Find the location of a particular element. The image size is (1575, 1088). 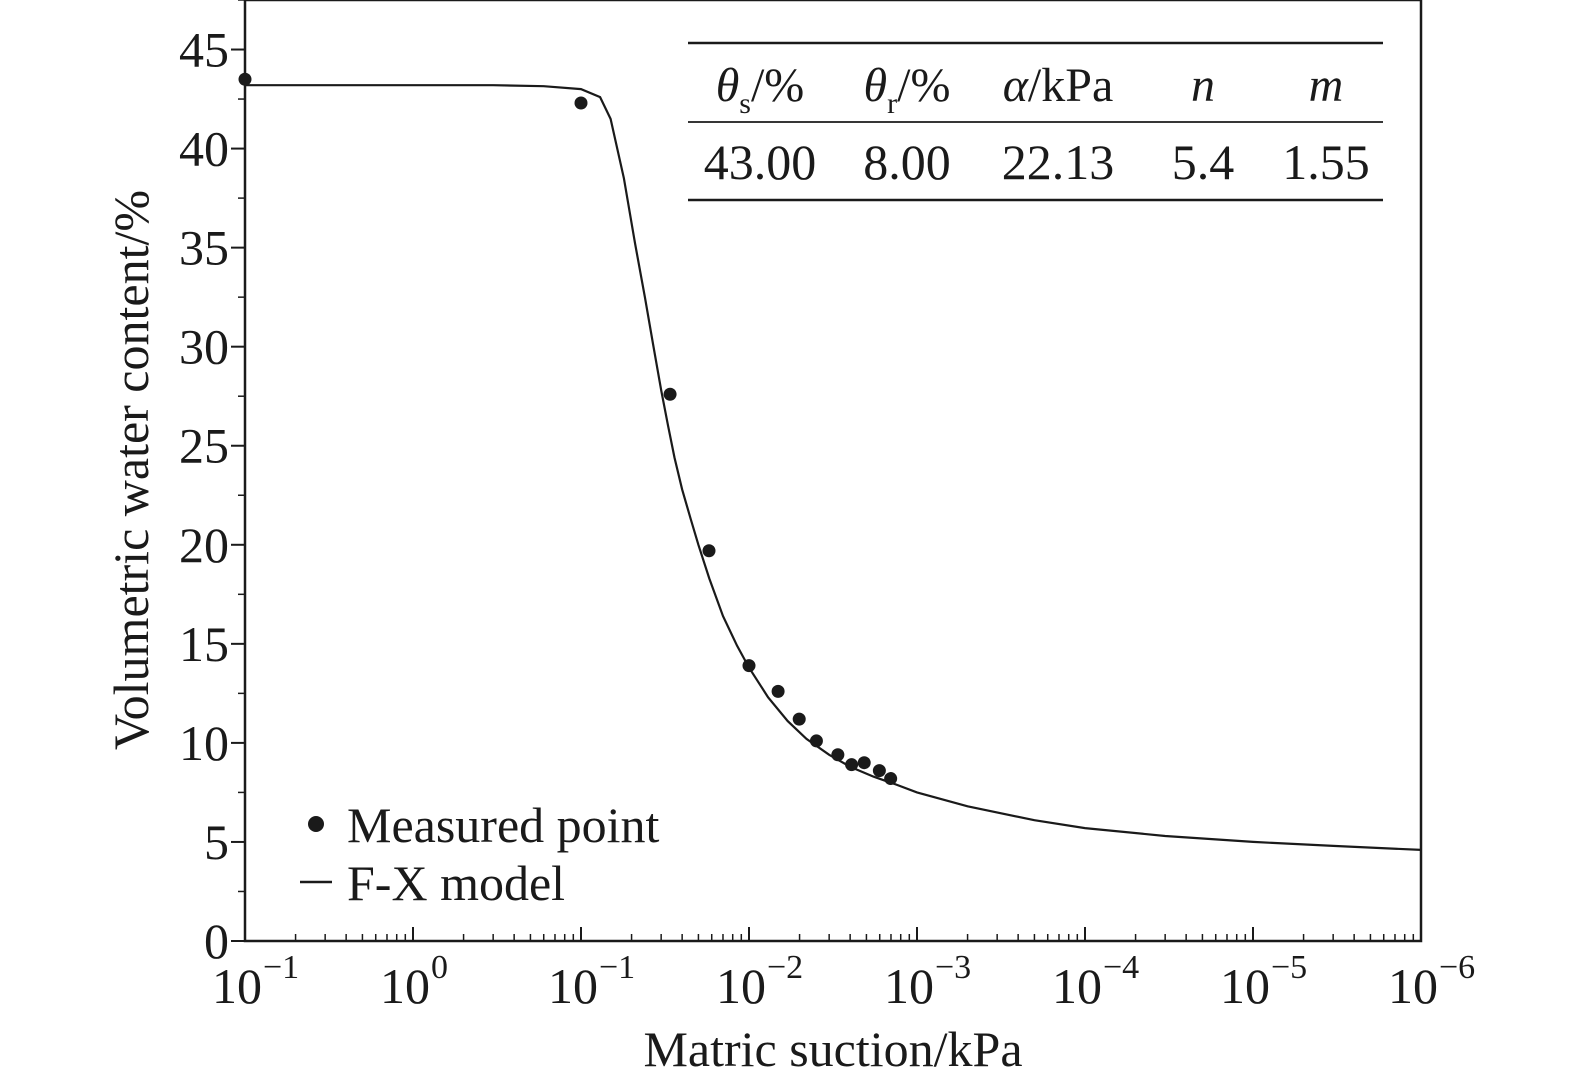

y-tick-label: 0 is located at coordinates (216, 941).